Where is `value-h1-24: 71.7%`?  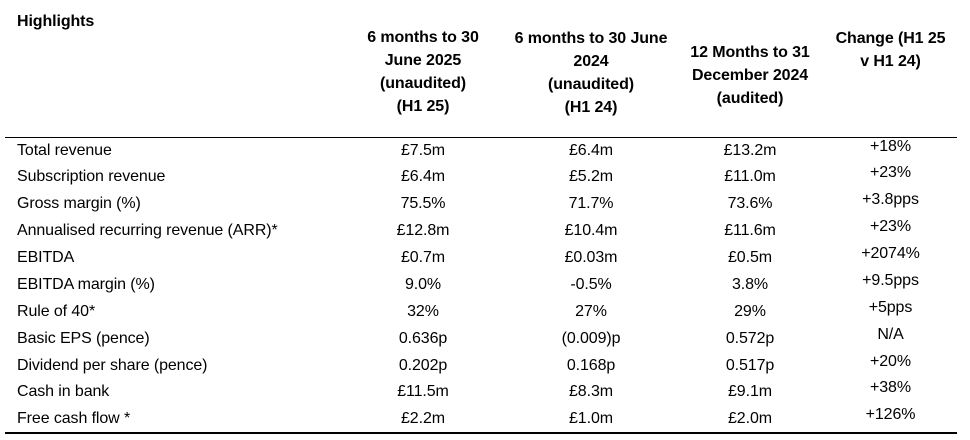
value-h1-24: 71.7% is located at coordinates (591, 204).